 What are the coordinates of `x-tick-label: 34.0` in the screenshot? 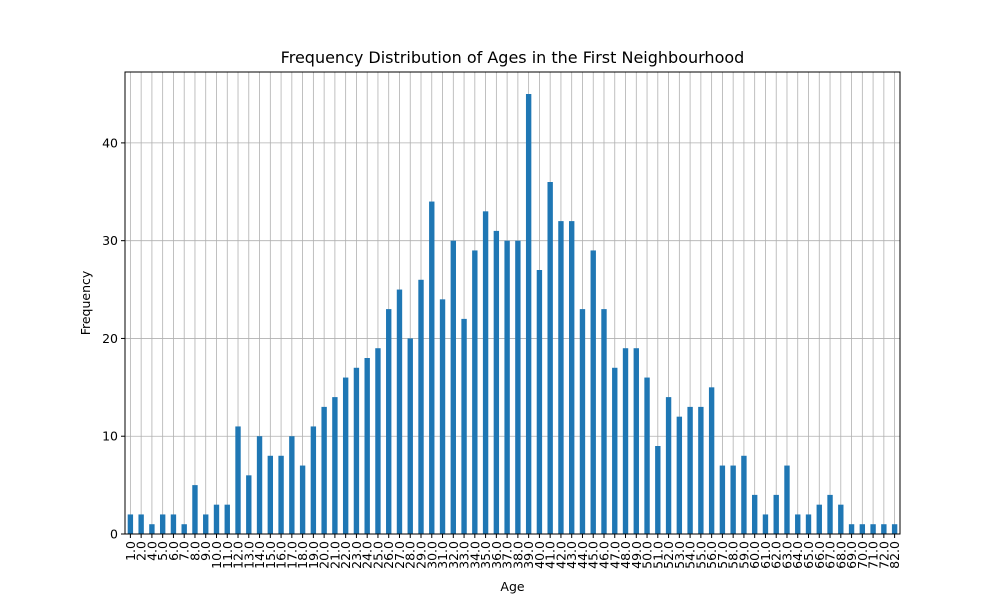 It's located at (474, 555).